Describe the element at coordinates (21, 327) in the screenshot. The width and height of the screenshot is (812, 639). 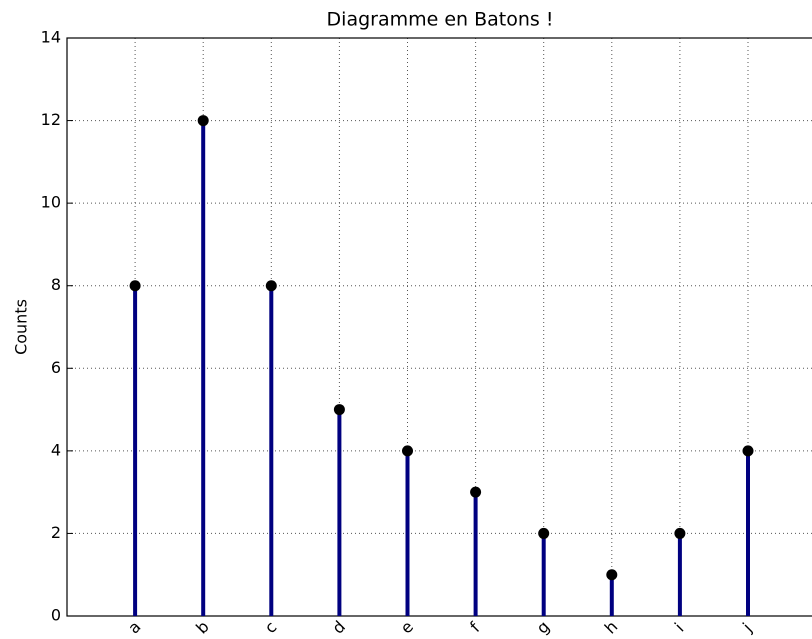
I see `y-axis-label: Counts` at that location.